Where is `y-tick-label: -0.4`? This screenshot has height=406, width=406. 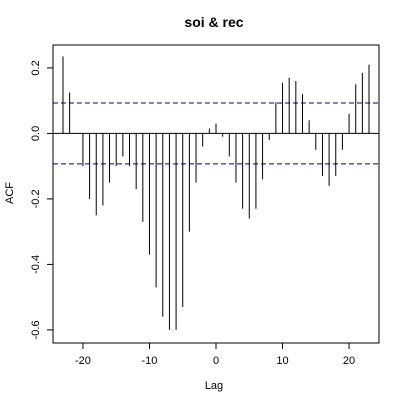
y-tick-label: -0.4 is located at coordinates (36, 264).